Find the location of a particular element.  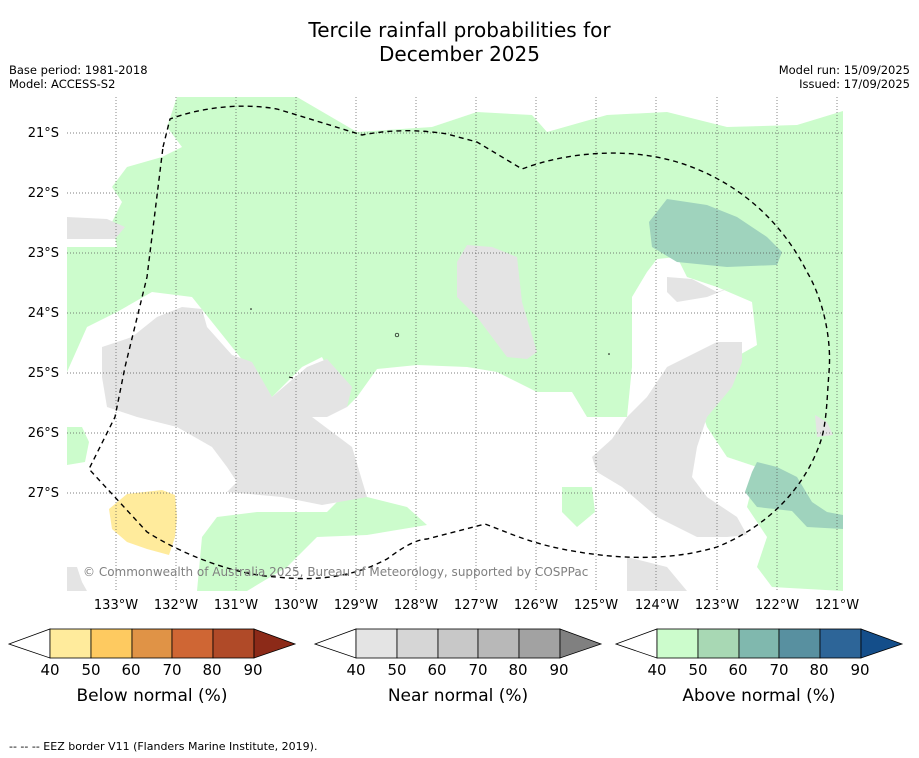

title-line-2: December 2025 is located at coordinates (459, 54).